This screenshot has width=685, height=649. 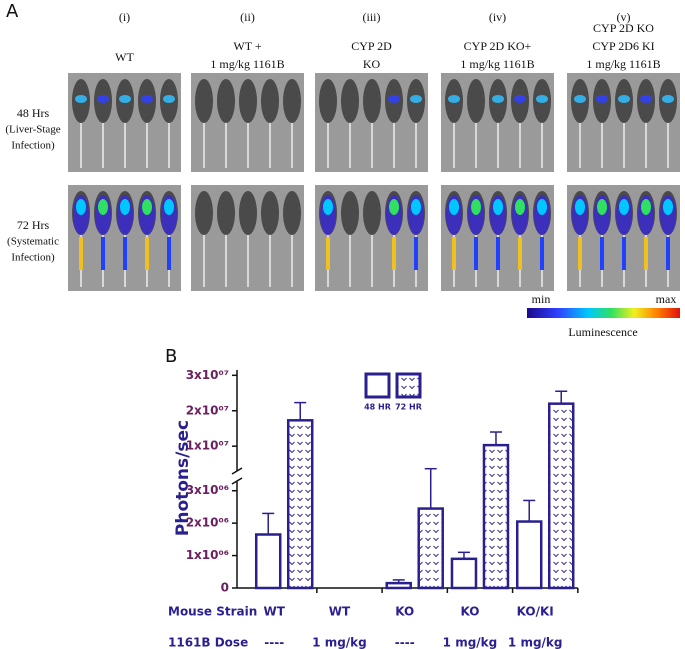 What do you see at coordinates (247, 17) in the screenshot?
I see `column-numeral: (ii)` at bounding box center [247, 17].